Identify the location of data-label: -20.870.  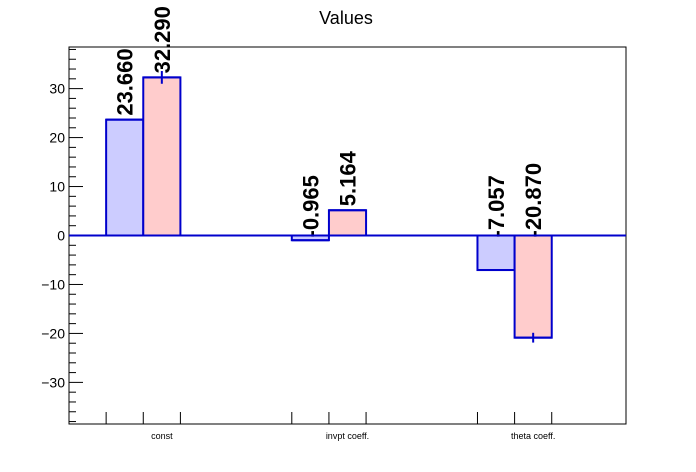
(533, 200).